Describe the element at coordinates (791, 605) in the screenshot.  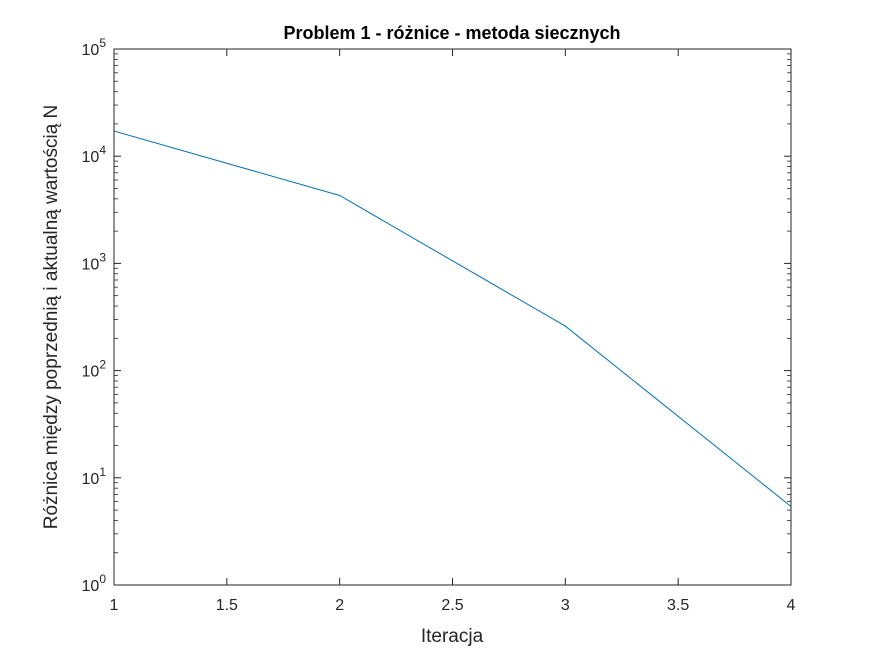
I see `x-tick-label: 4` at that location.